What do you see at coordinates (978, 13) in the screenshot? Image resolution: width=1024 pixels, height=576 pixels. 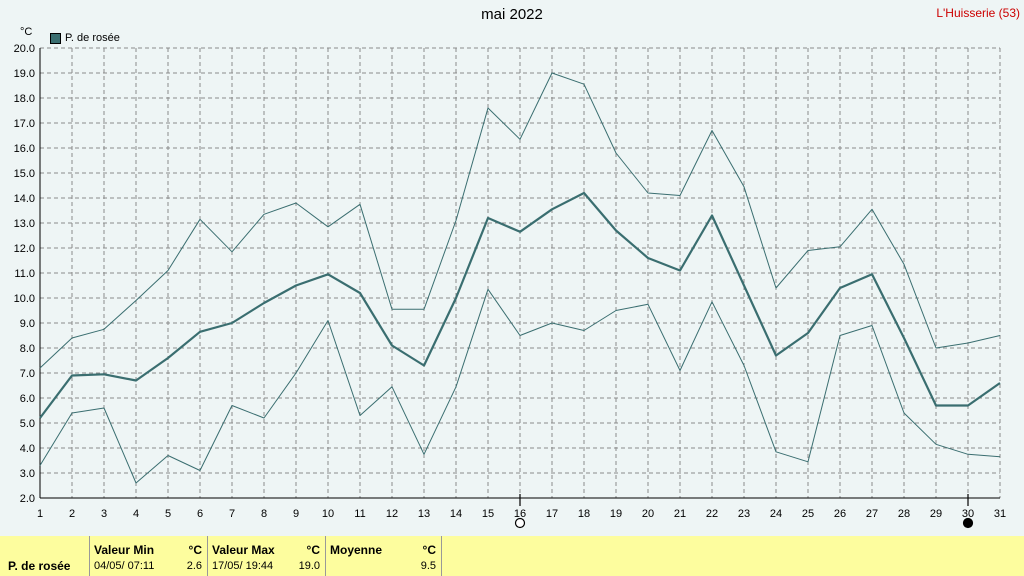 I see `station-name: L'Huisserie (53)` at bounding box center [978, 13].